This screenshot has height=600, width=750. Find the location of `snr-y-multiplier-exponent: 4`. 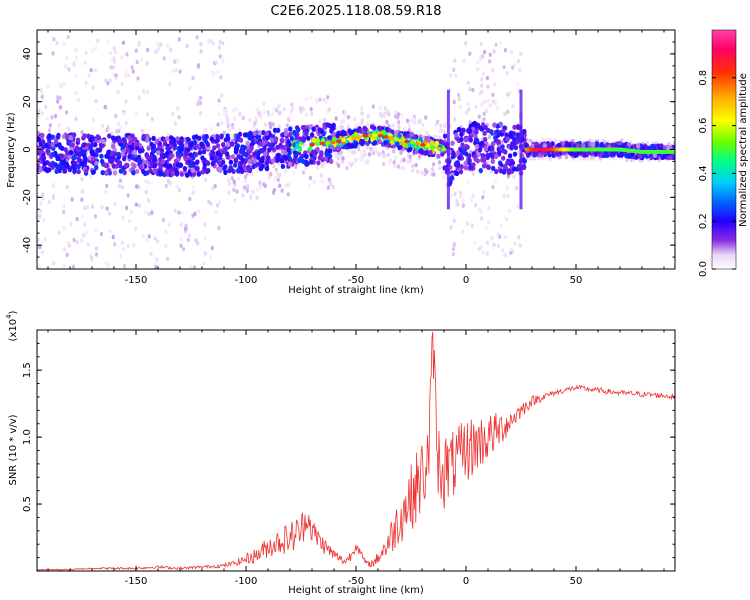

snr-y-multiplier-exponent: 4 is located at coordinates (9, 316).